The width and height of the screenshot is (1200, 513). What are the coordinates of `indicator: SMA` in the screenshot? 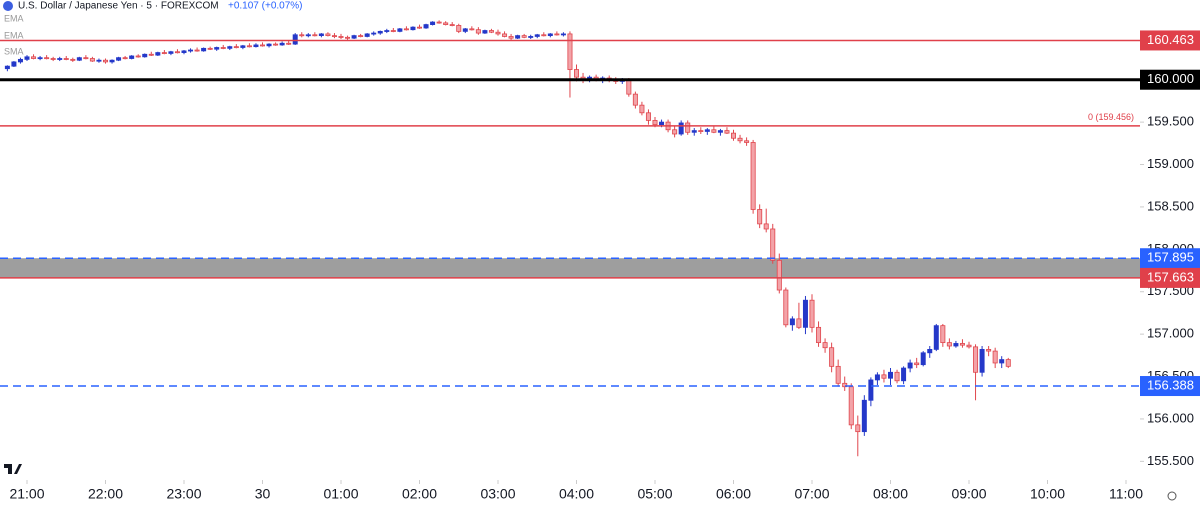 It's located at (14, 51).